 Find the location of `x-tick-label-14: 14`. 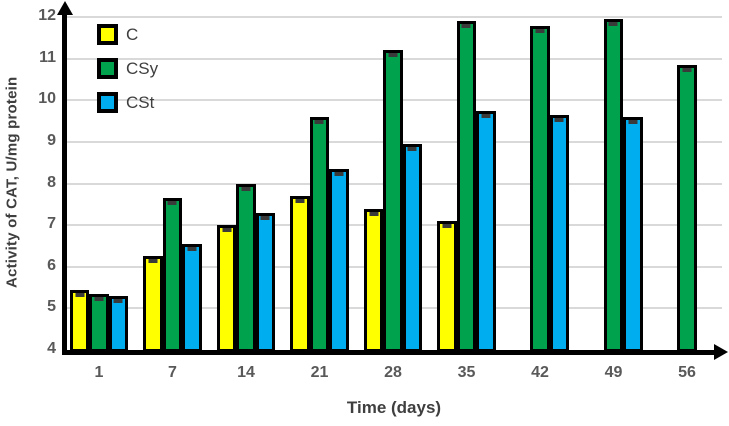

x-tick-label-14: 14 is located at coordinates (246, 372).